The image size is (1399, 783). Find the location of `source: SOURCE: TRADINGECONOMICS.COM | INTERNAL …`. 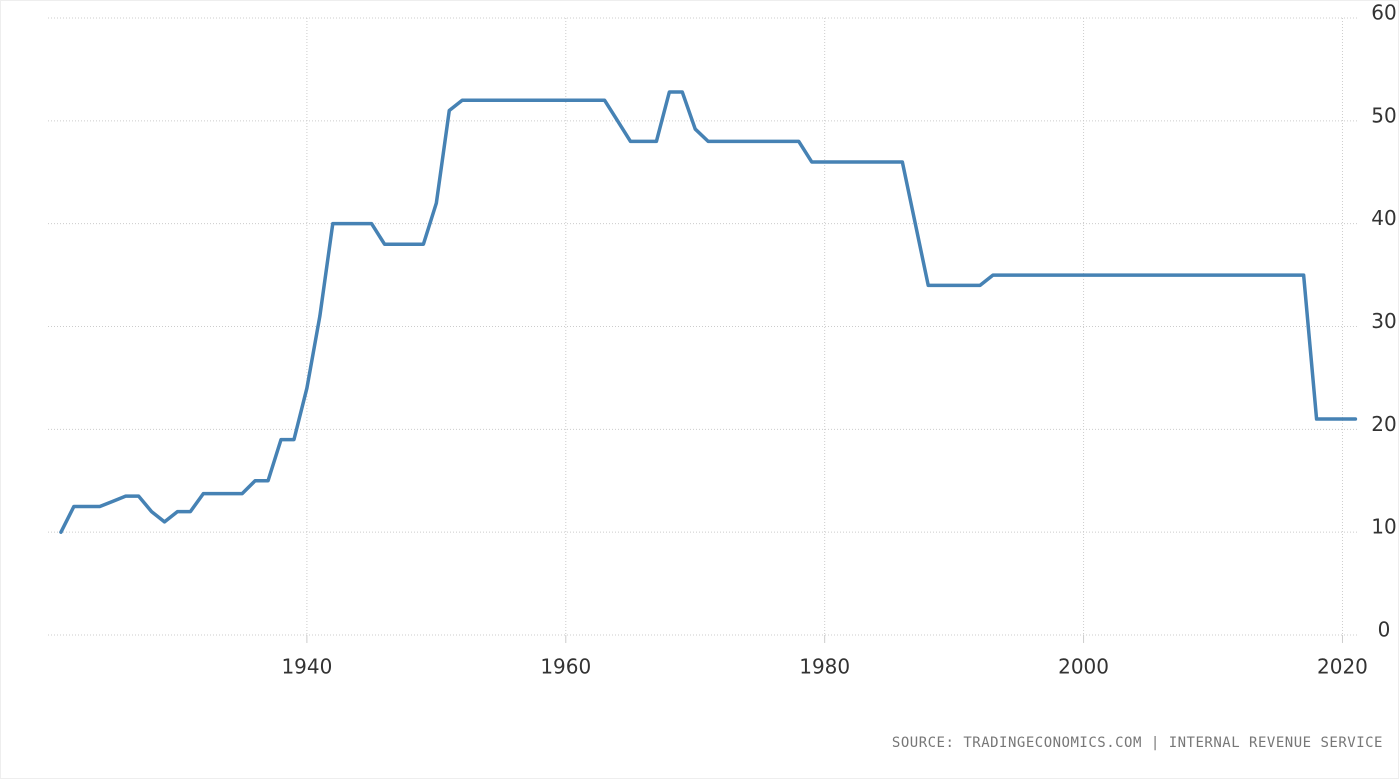

source: SOURCE: TRADINGECONOMICS.COM | INTERNAL … is located at coordinates (1137, 743).